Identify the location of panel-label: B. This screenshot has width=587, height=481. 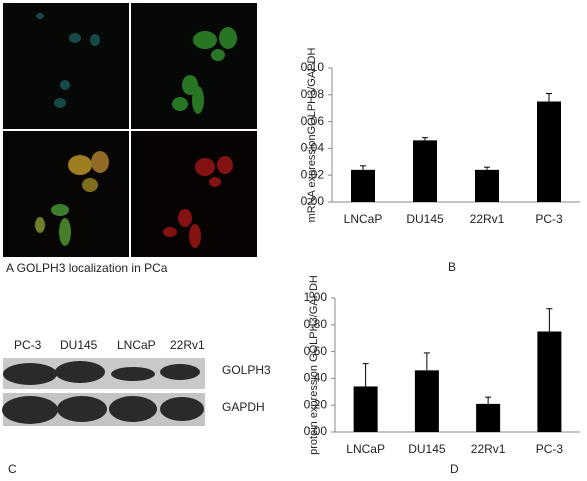
(452, 267).